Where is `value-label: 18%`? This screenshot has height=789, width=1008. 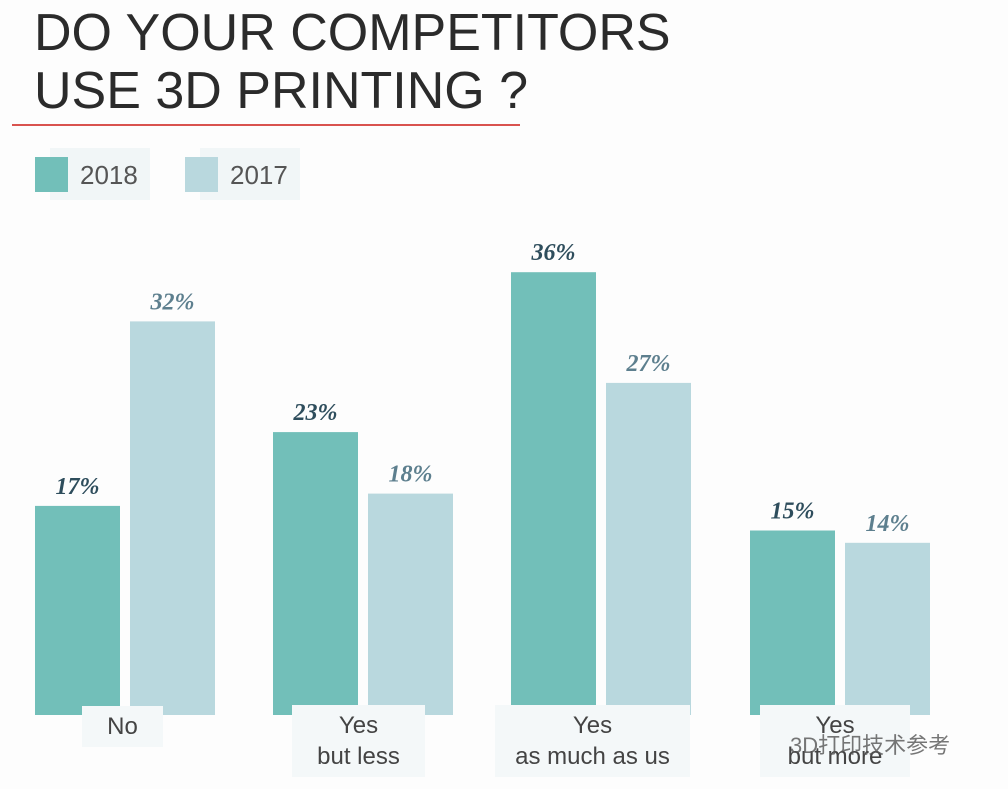
value-label: 18% is located at coordinates (411, 475).